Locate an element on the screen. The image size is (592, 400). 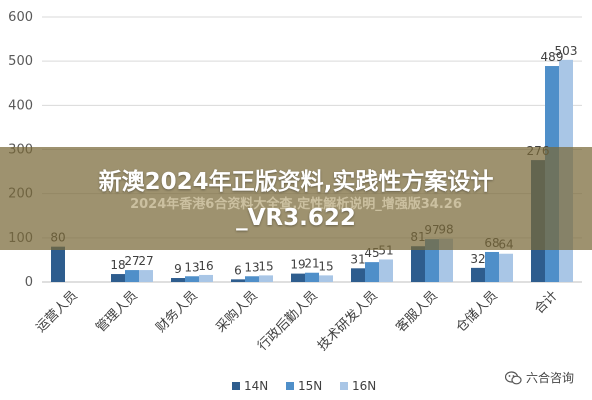
data-label: 19 is located at coordinates (297, 265).